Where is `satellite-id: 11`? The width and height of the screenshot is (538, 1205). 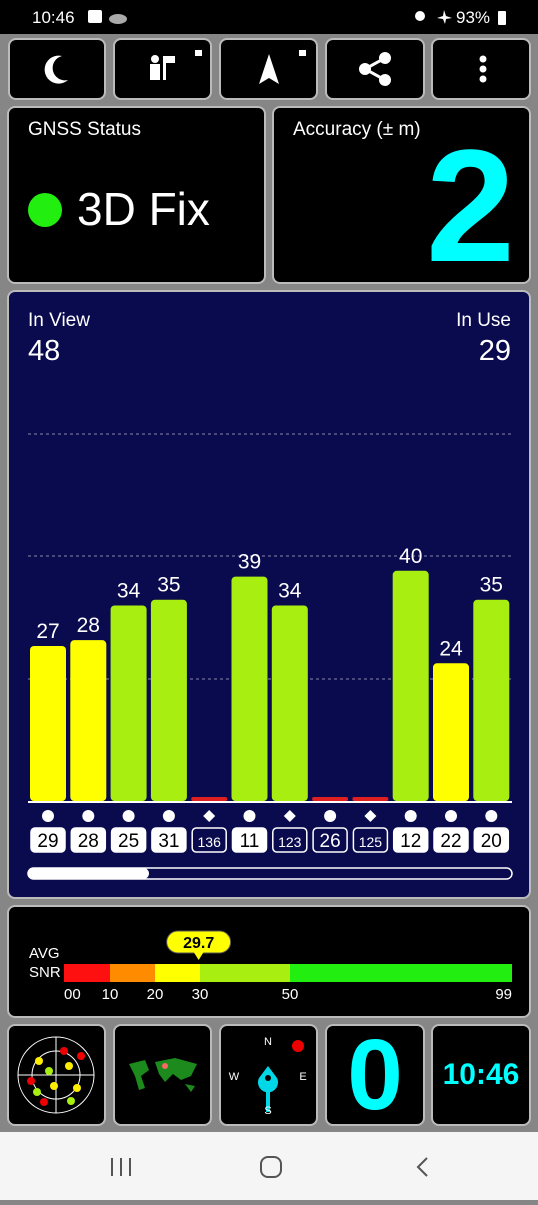
satellite-id: 11 is located at coordinates (250, 841).